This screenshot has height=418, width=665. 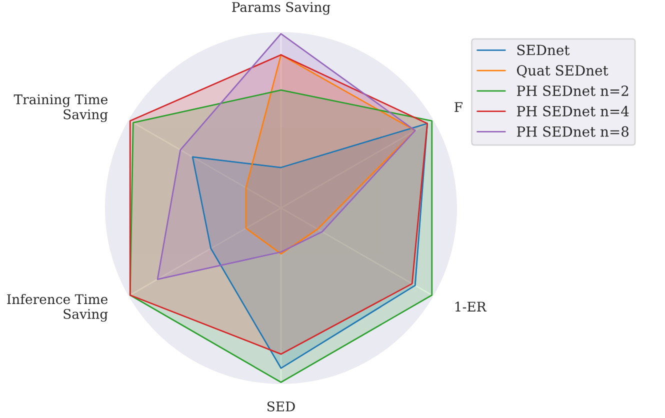 What do you see at coordinates (458, 107) in the screenshot?
I see `spoke-label: F` at bounding box center [458, 107].